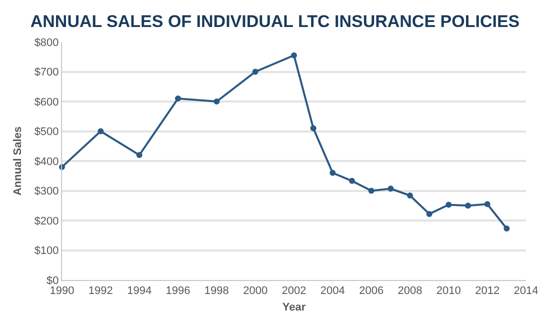  I want to click on x-tick-label: 2014, so click(526, 291).